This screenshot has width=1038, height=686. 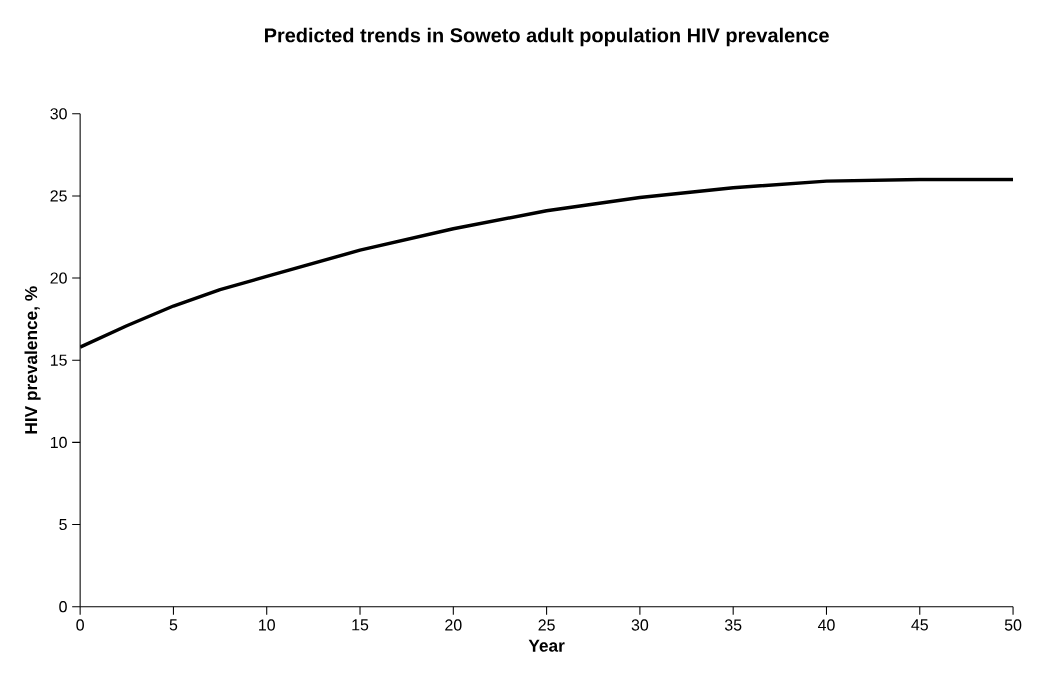 What do you see at coordinates (546, 625) in the screenshot?
I see `x-tick-label: 25` at bounding box center [546, 625].